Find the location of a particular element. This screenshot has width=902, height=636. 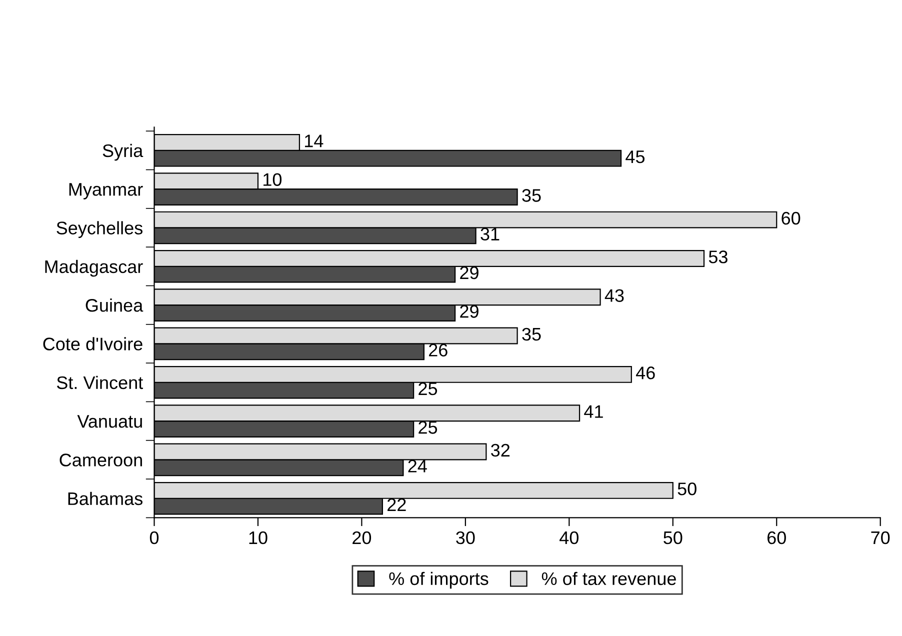

legend-label: % of imports is located at coordinates (438, 580).